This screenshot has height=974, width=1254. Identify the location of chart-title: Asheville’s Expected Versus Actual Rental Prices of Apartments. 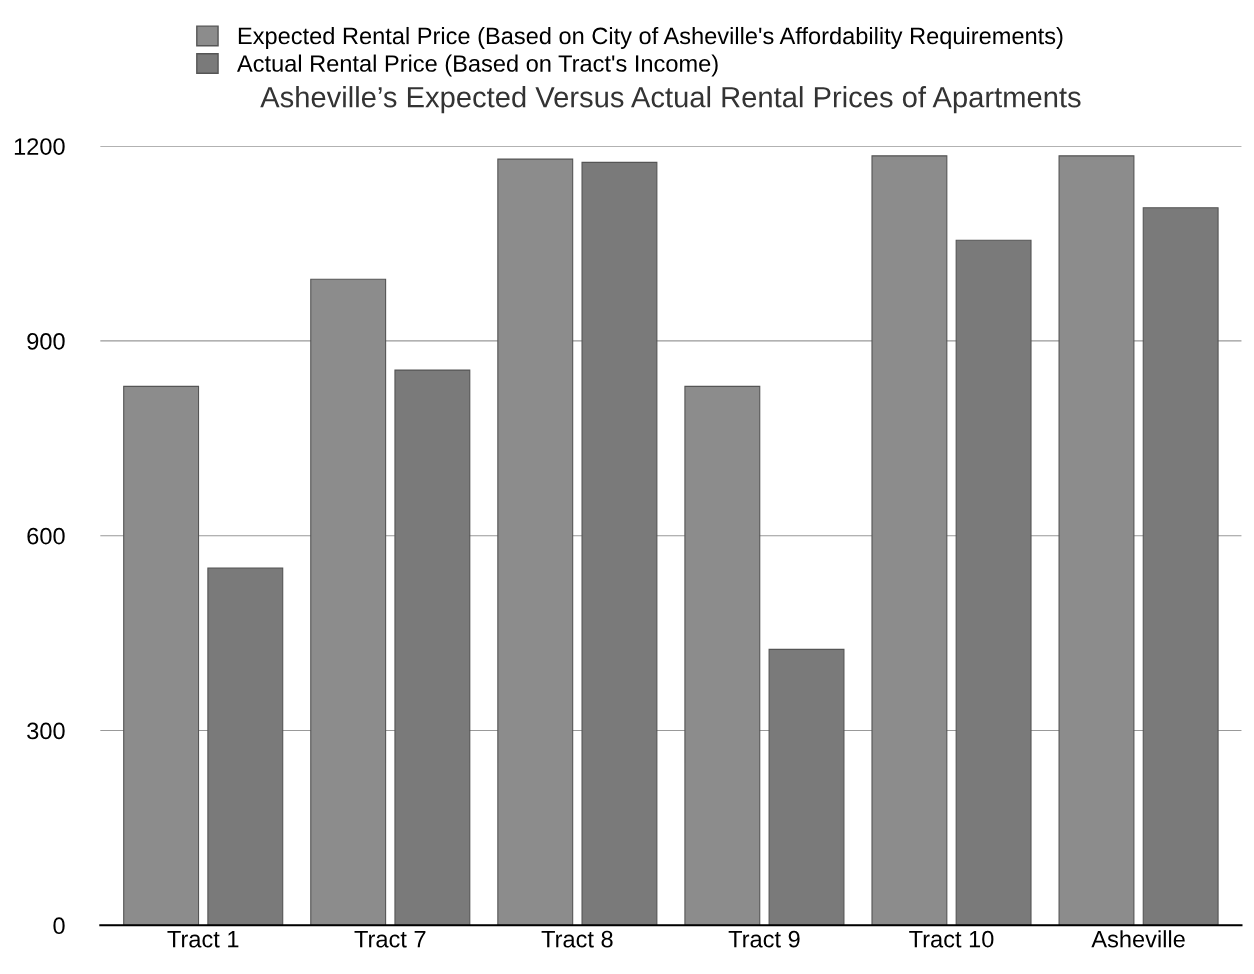
(670, 100).